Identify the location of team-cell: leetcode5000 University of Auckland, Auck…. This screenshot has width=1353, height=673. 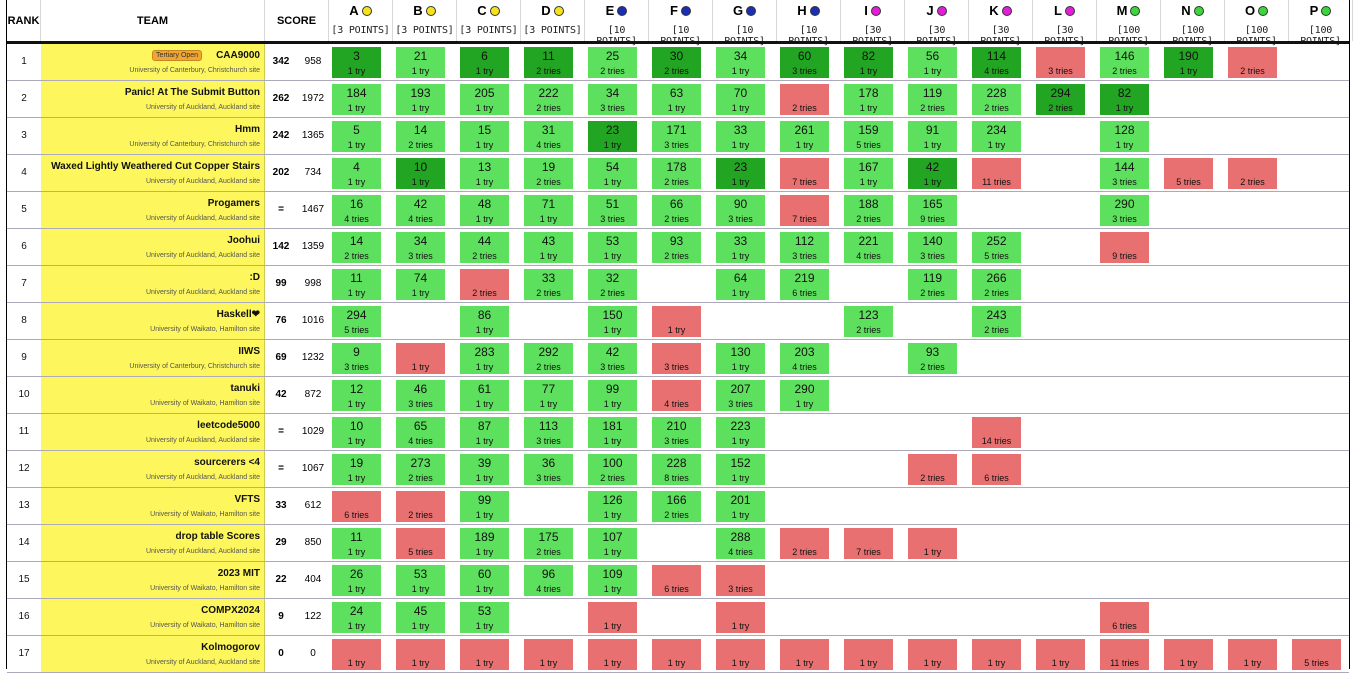
(153, 432).